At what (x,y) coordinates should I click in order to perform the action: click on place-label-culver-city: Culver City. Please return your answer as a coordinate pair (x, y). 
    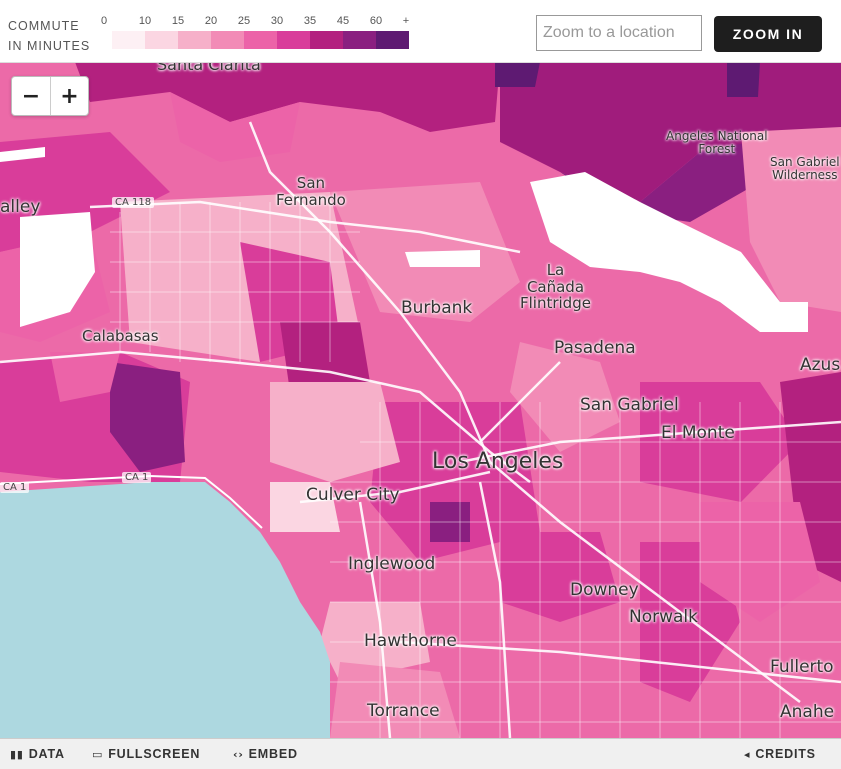
    Looking at the image, I should click on (353, 495).